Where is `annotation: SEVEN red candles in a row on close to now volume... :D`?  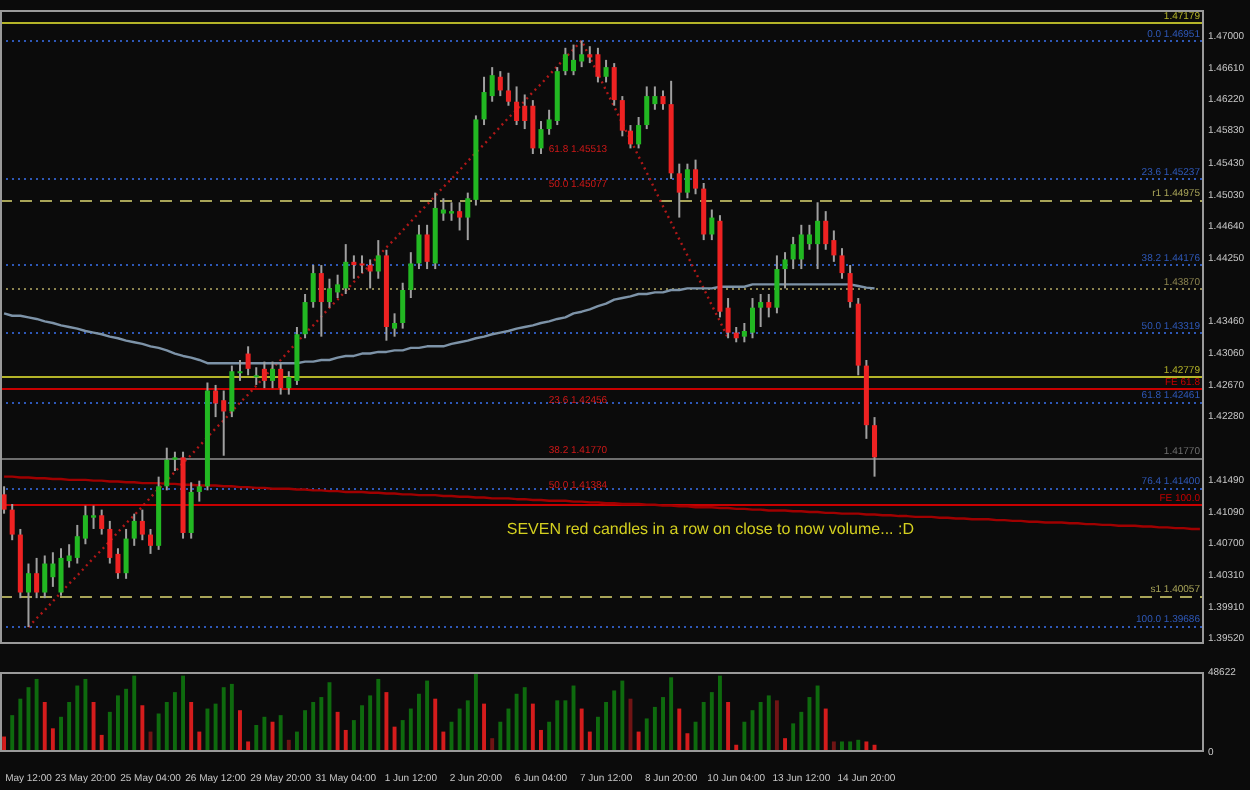
annotation: SEVEN red candles in a row on close to now volume... :D is located at coordinates (710, 529).